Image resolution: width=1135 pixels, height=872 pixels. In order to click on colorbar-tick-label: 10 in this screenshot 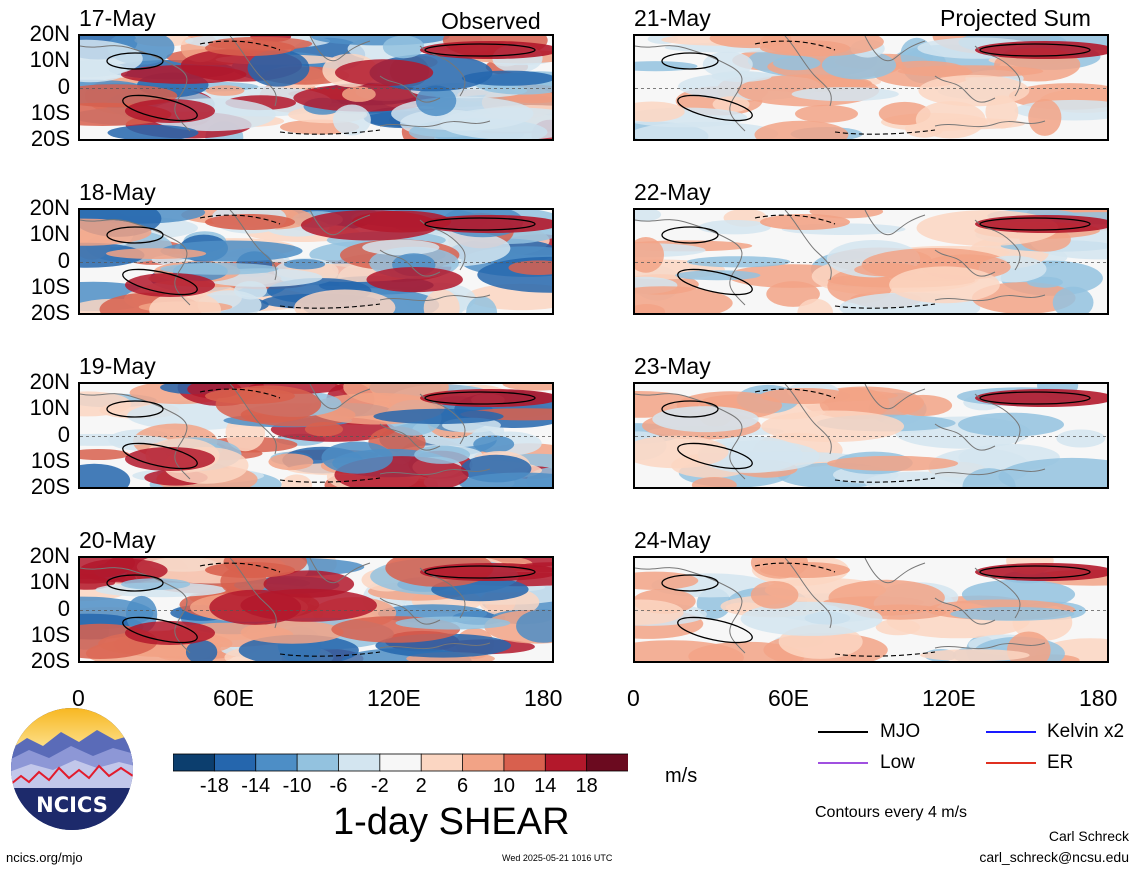, I will do `click(504, 786)`.